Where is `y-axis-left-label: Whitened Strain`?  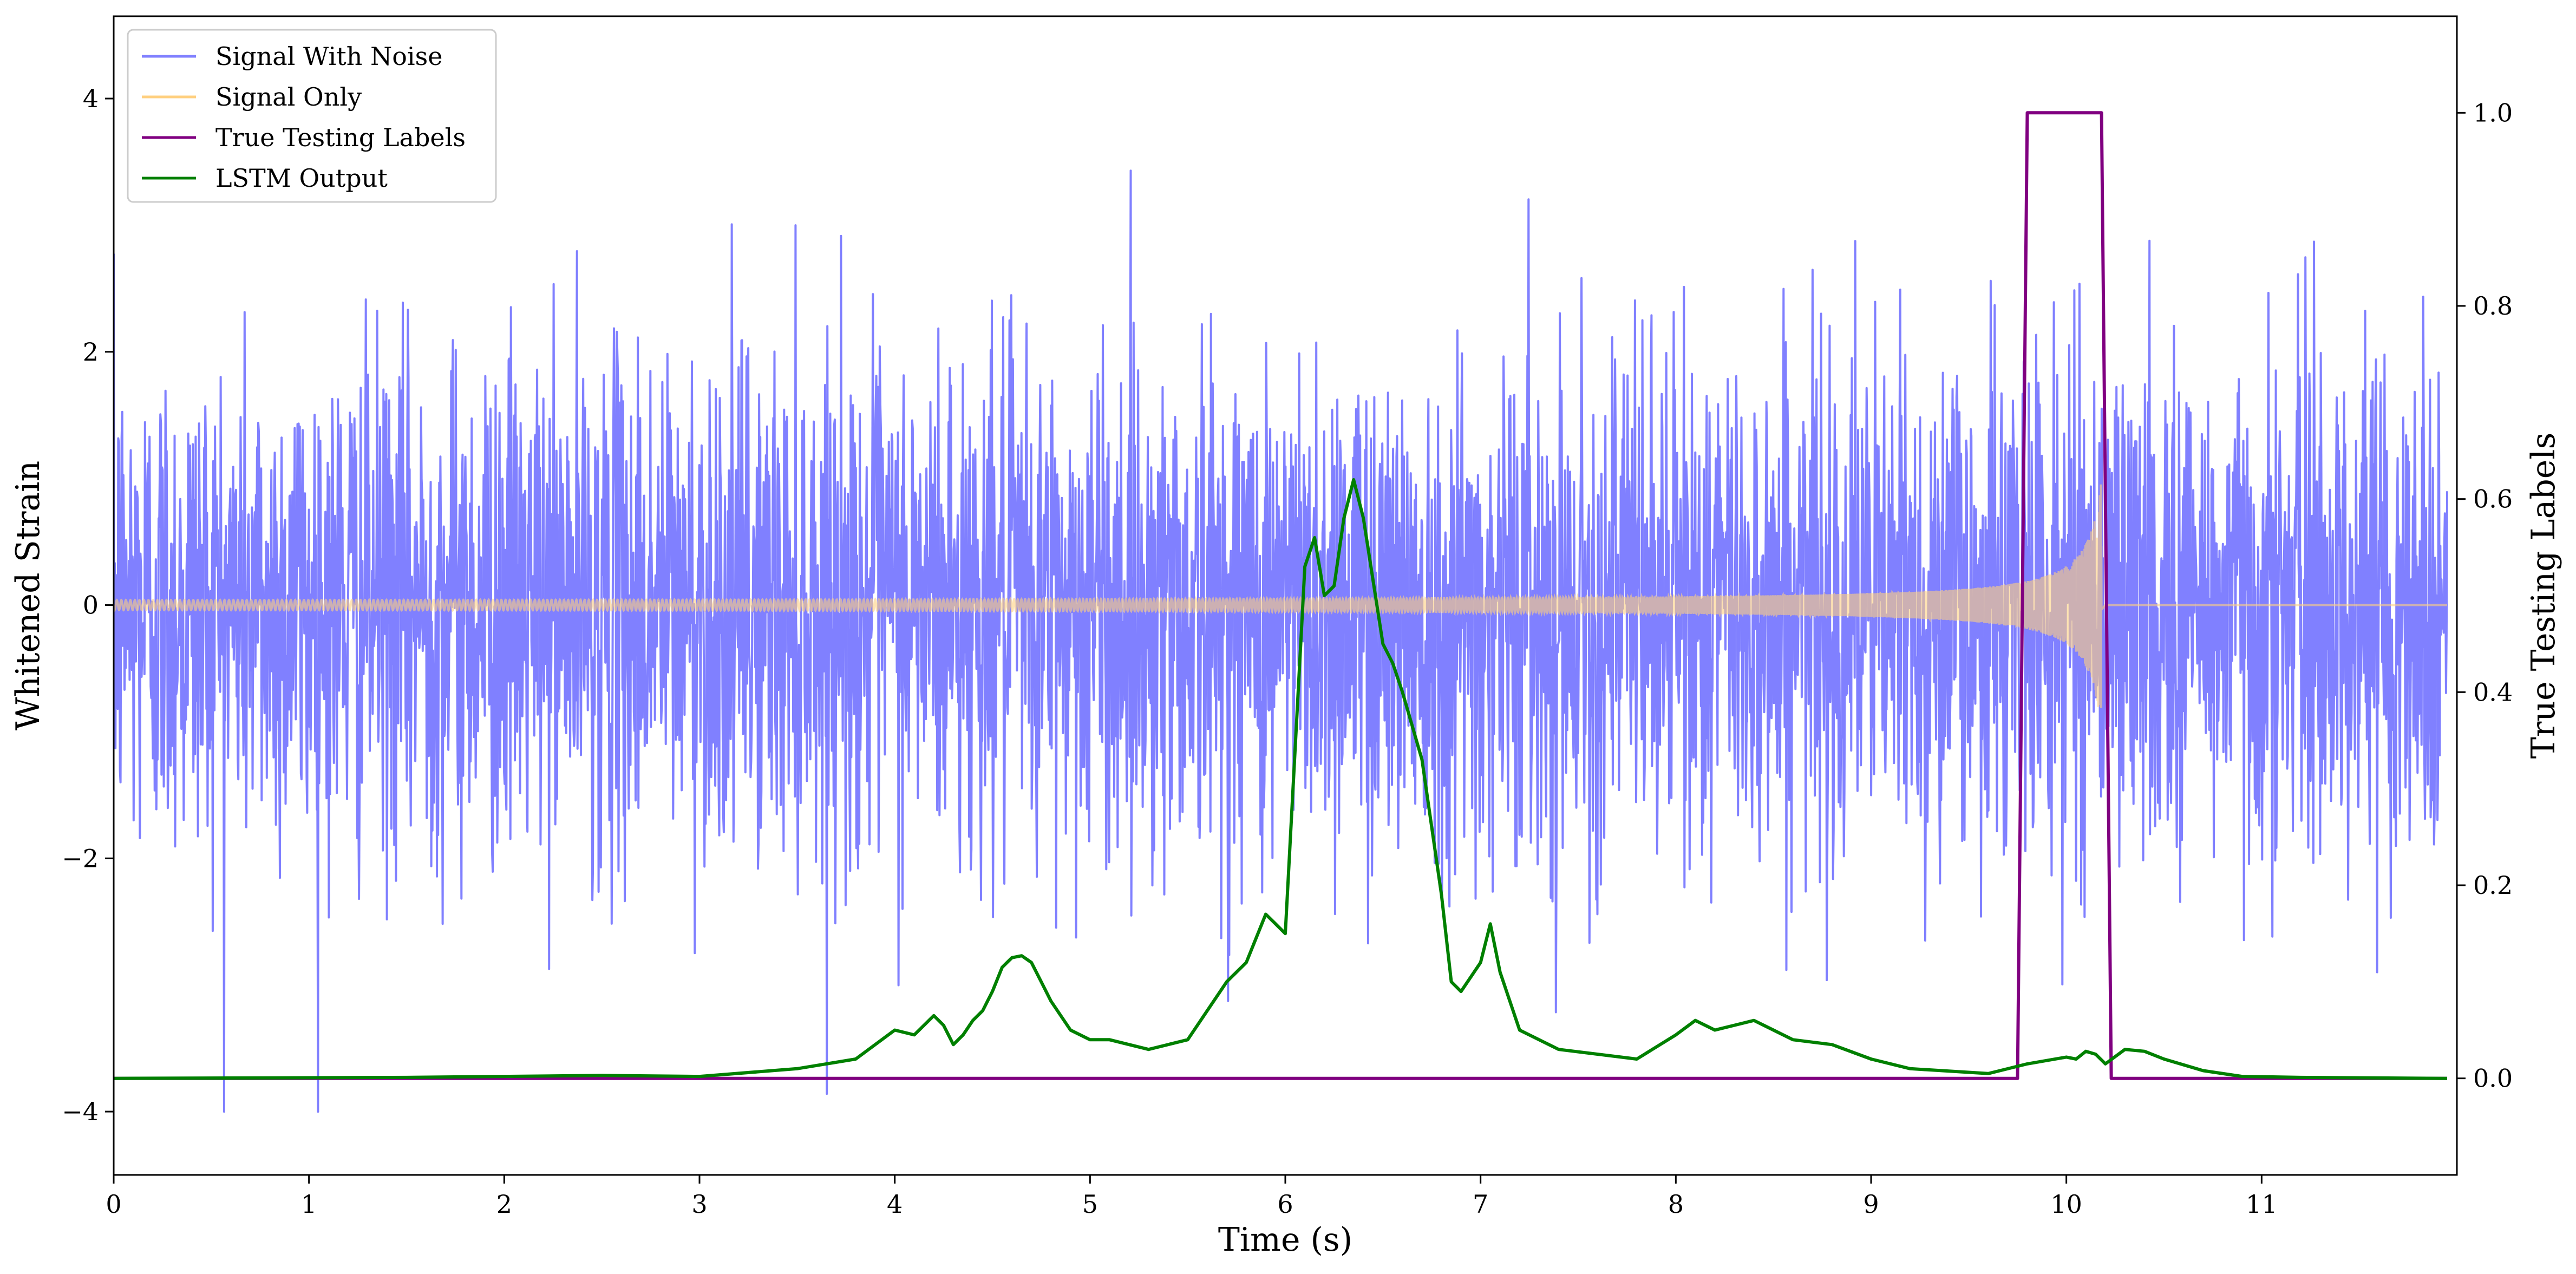 y-axis-left-label: Whitened Strain is located at coordinates (28, 595).